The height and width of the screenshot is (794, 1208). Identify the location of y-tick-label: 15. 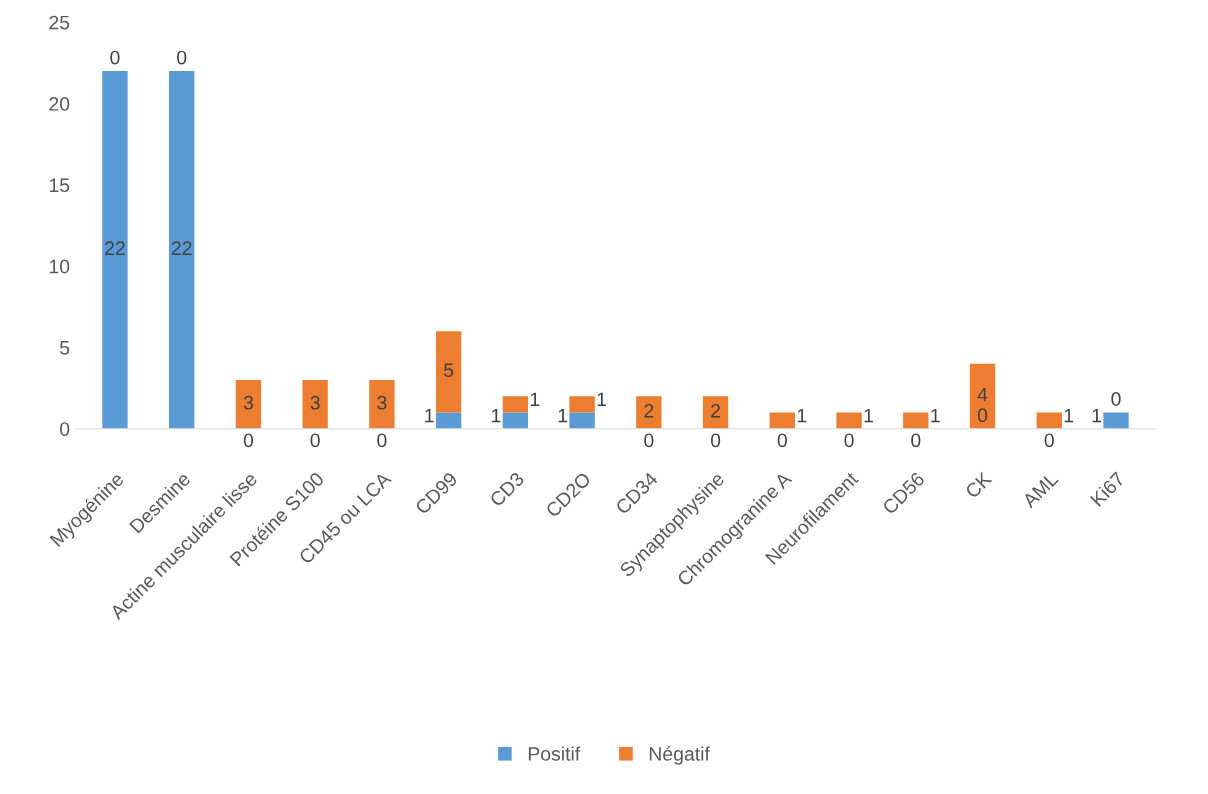
(59, 185).